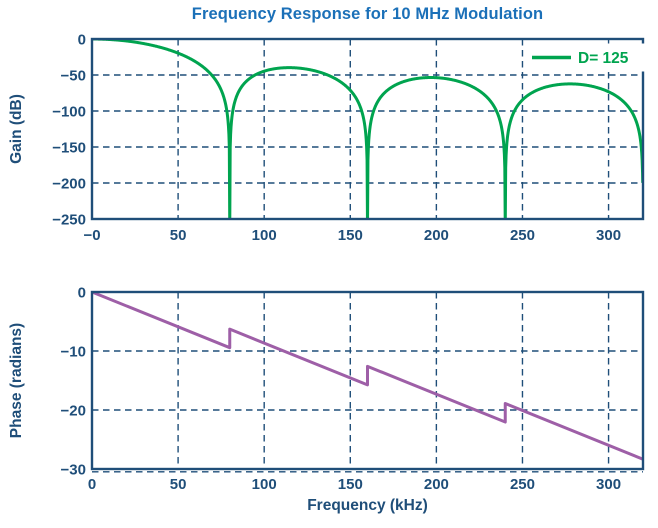 The image size is (658, 528). What do you see at coordinates (367, 14) in the screenshot?
I see `chart-title: Frequency Response for 10 MHz Modulation` at bounding box center [367, 14].